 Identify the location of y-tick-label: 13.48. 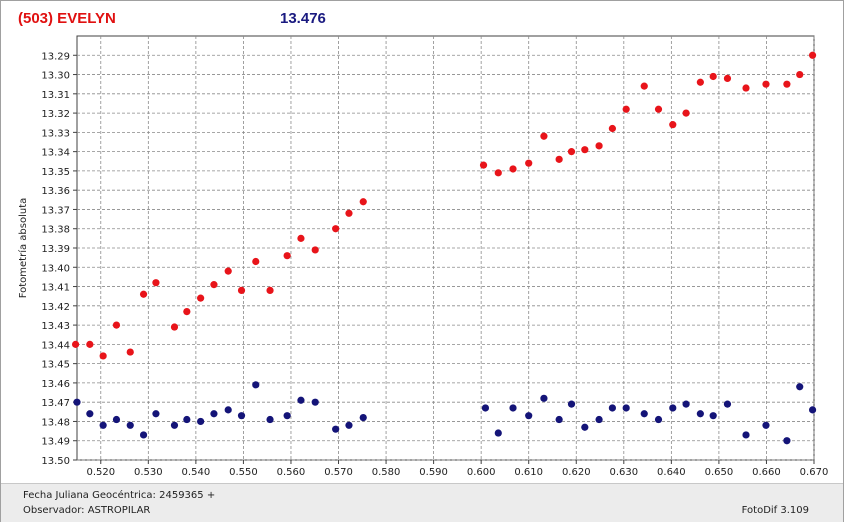
(55, 422).